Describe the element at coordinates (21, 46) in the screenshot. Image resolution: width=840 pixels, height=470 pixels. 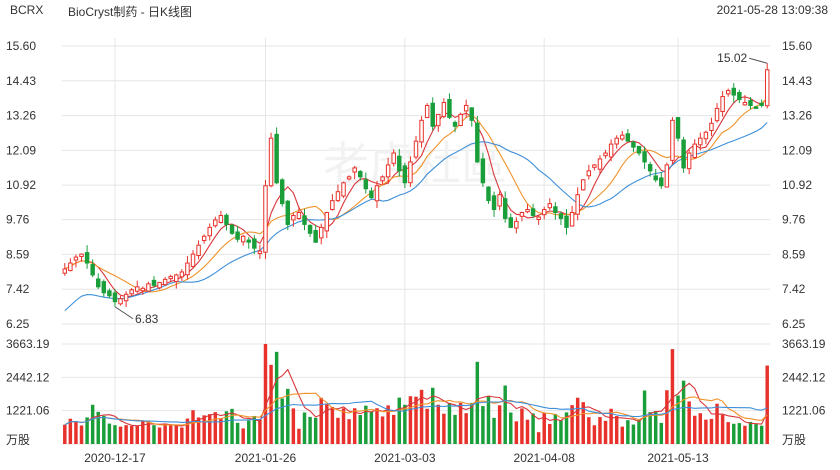
I see `price-tick-left: 15.60` at that location.